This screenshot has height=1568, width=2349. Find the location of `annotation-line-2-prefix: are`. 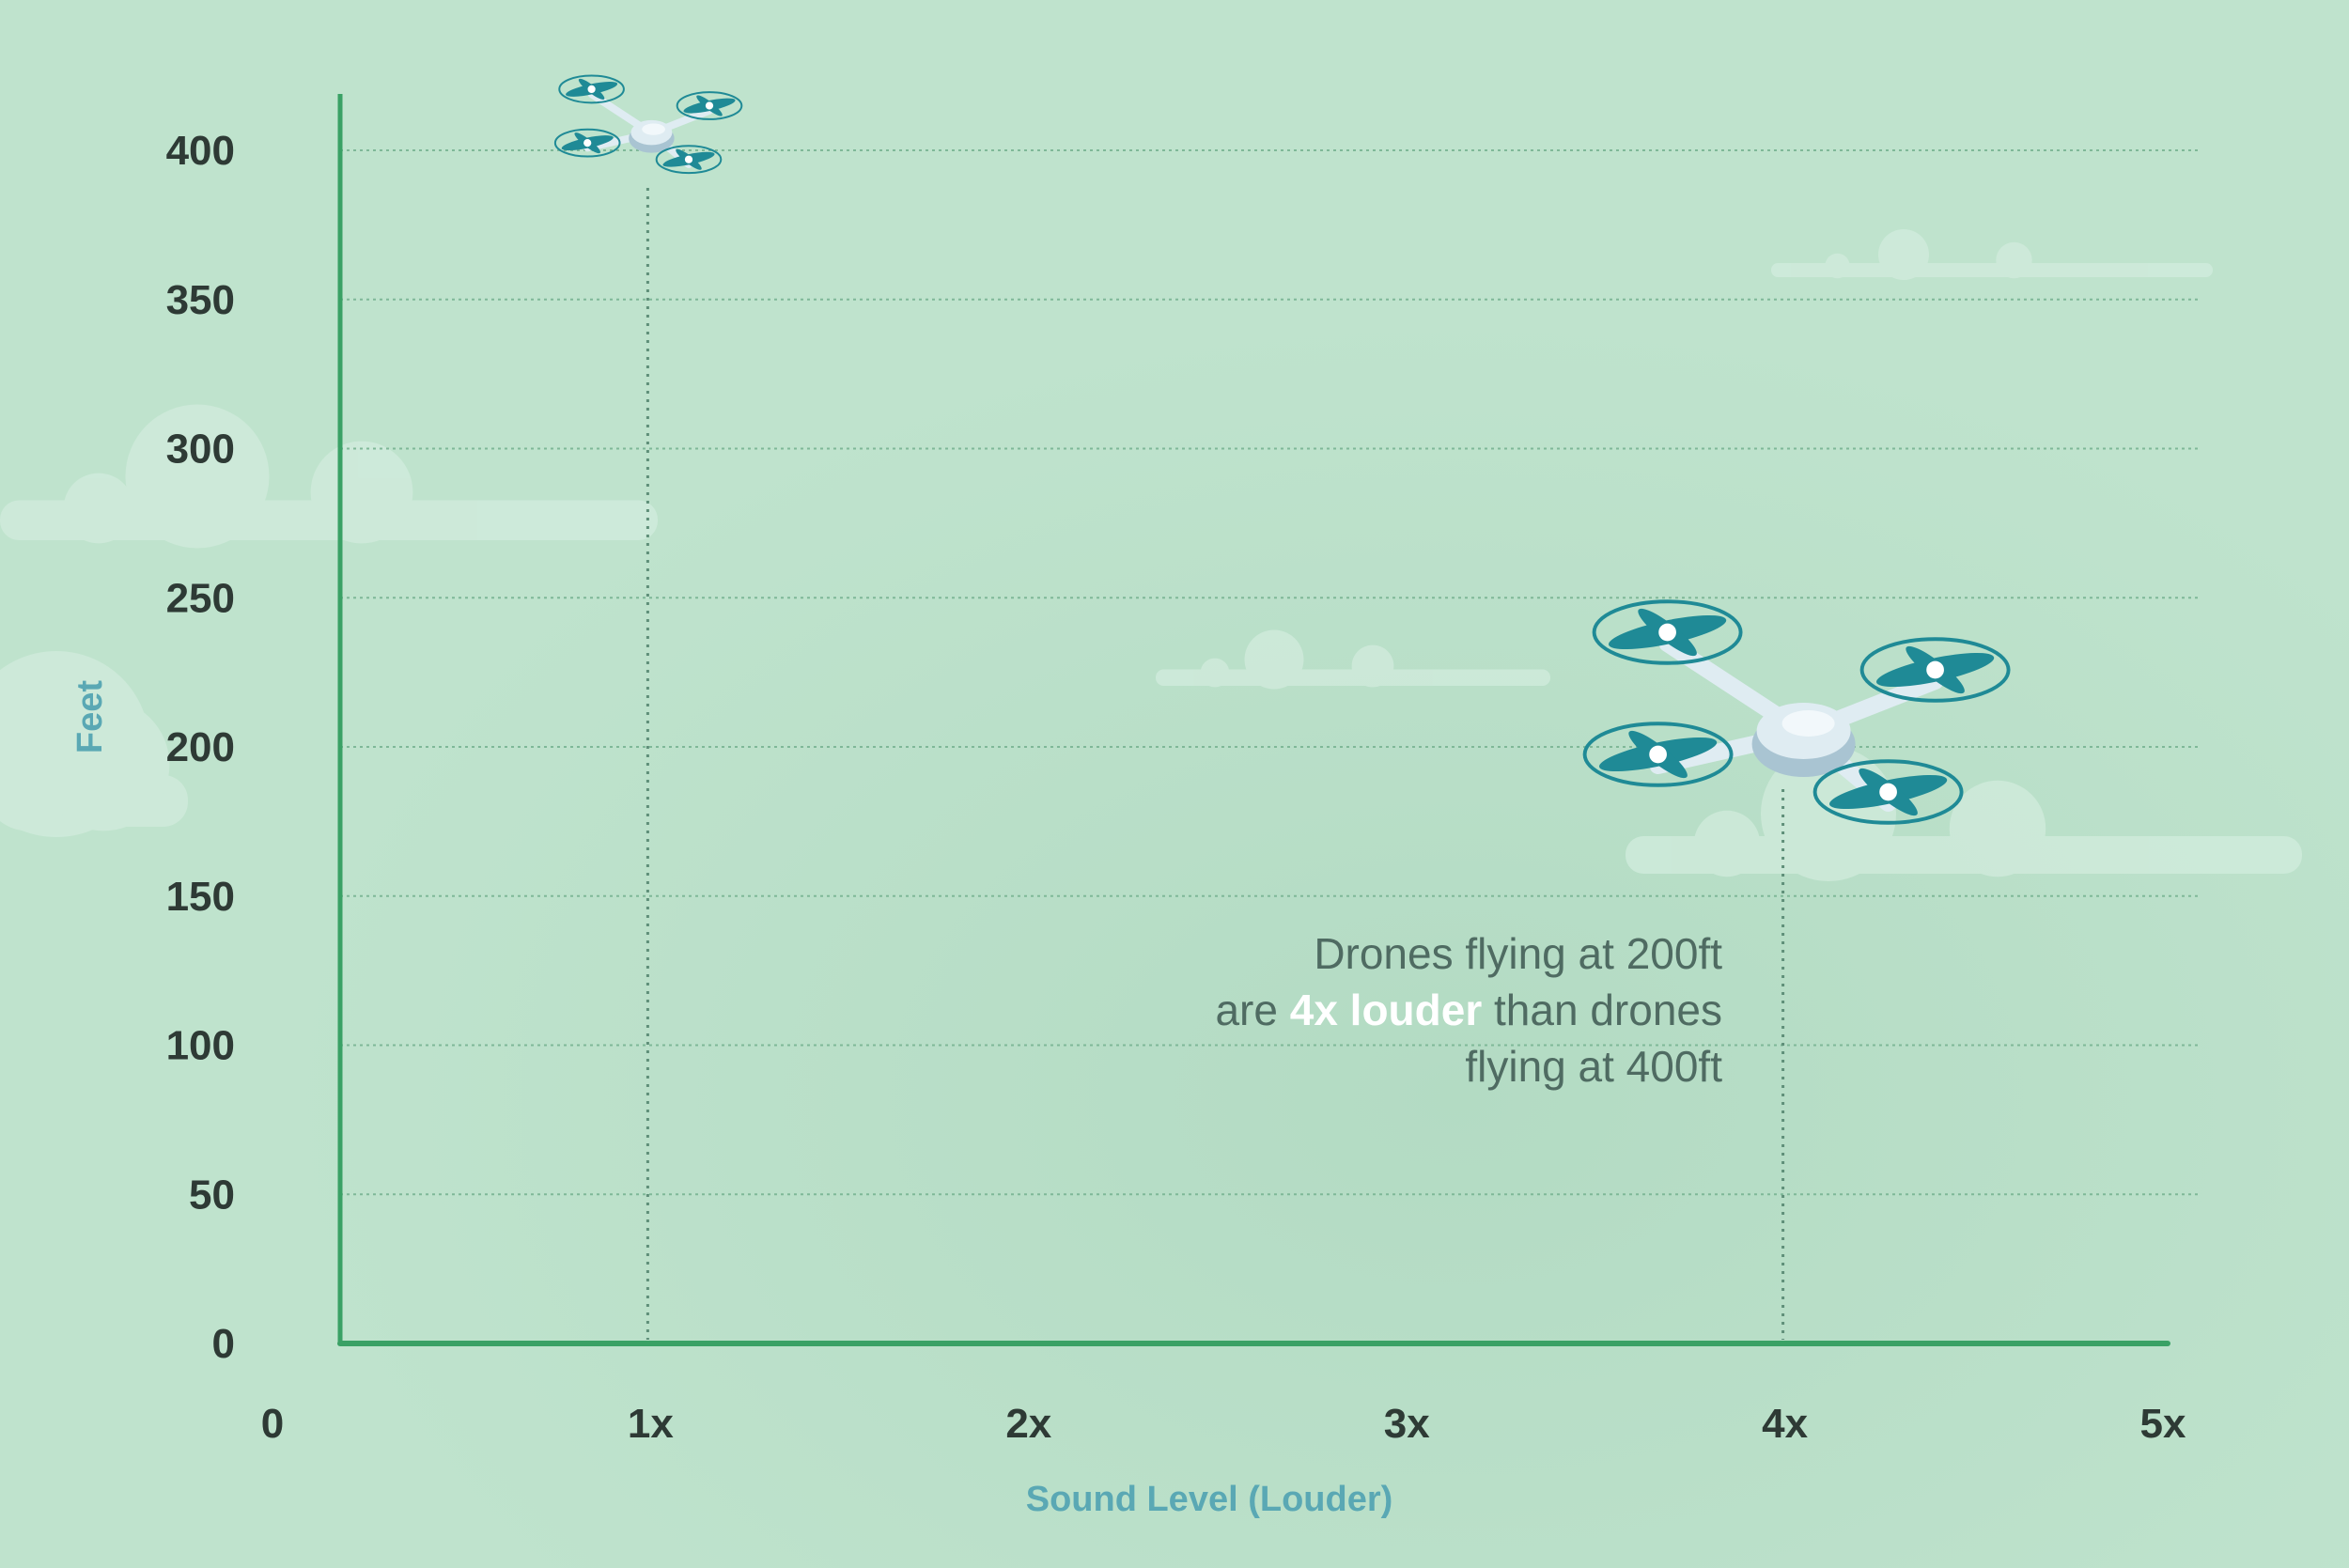

annotation-line-2-prefix: are is located at coordinates (1252, 1010).